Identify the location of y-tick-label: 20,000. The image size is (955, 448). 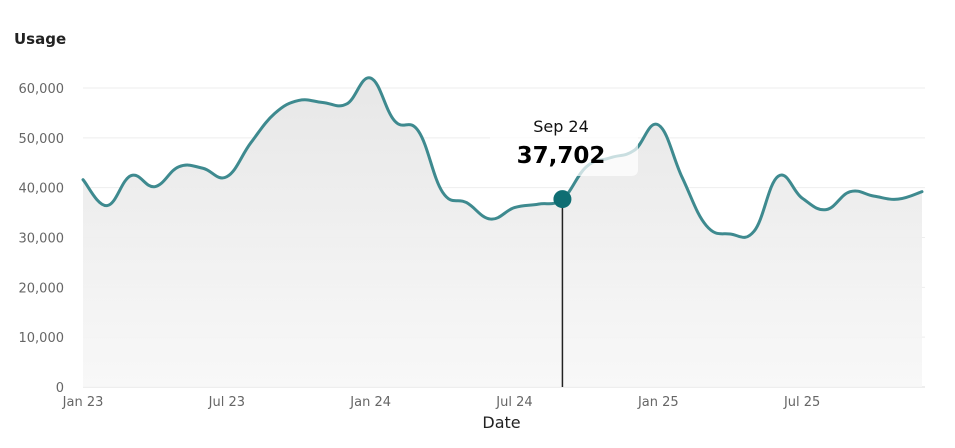
(42, 288).